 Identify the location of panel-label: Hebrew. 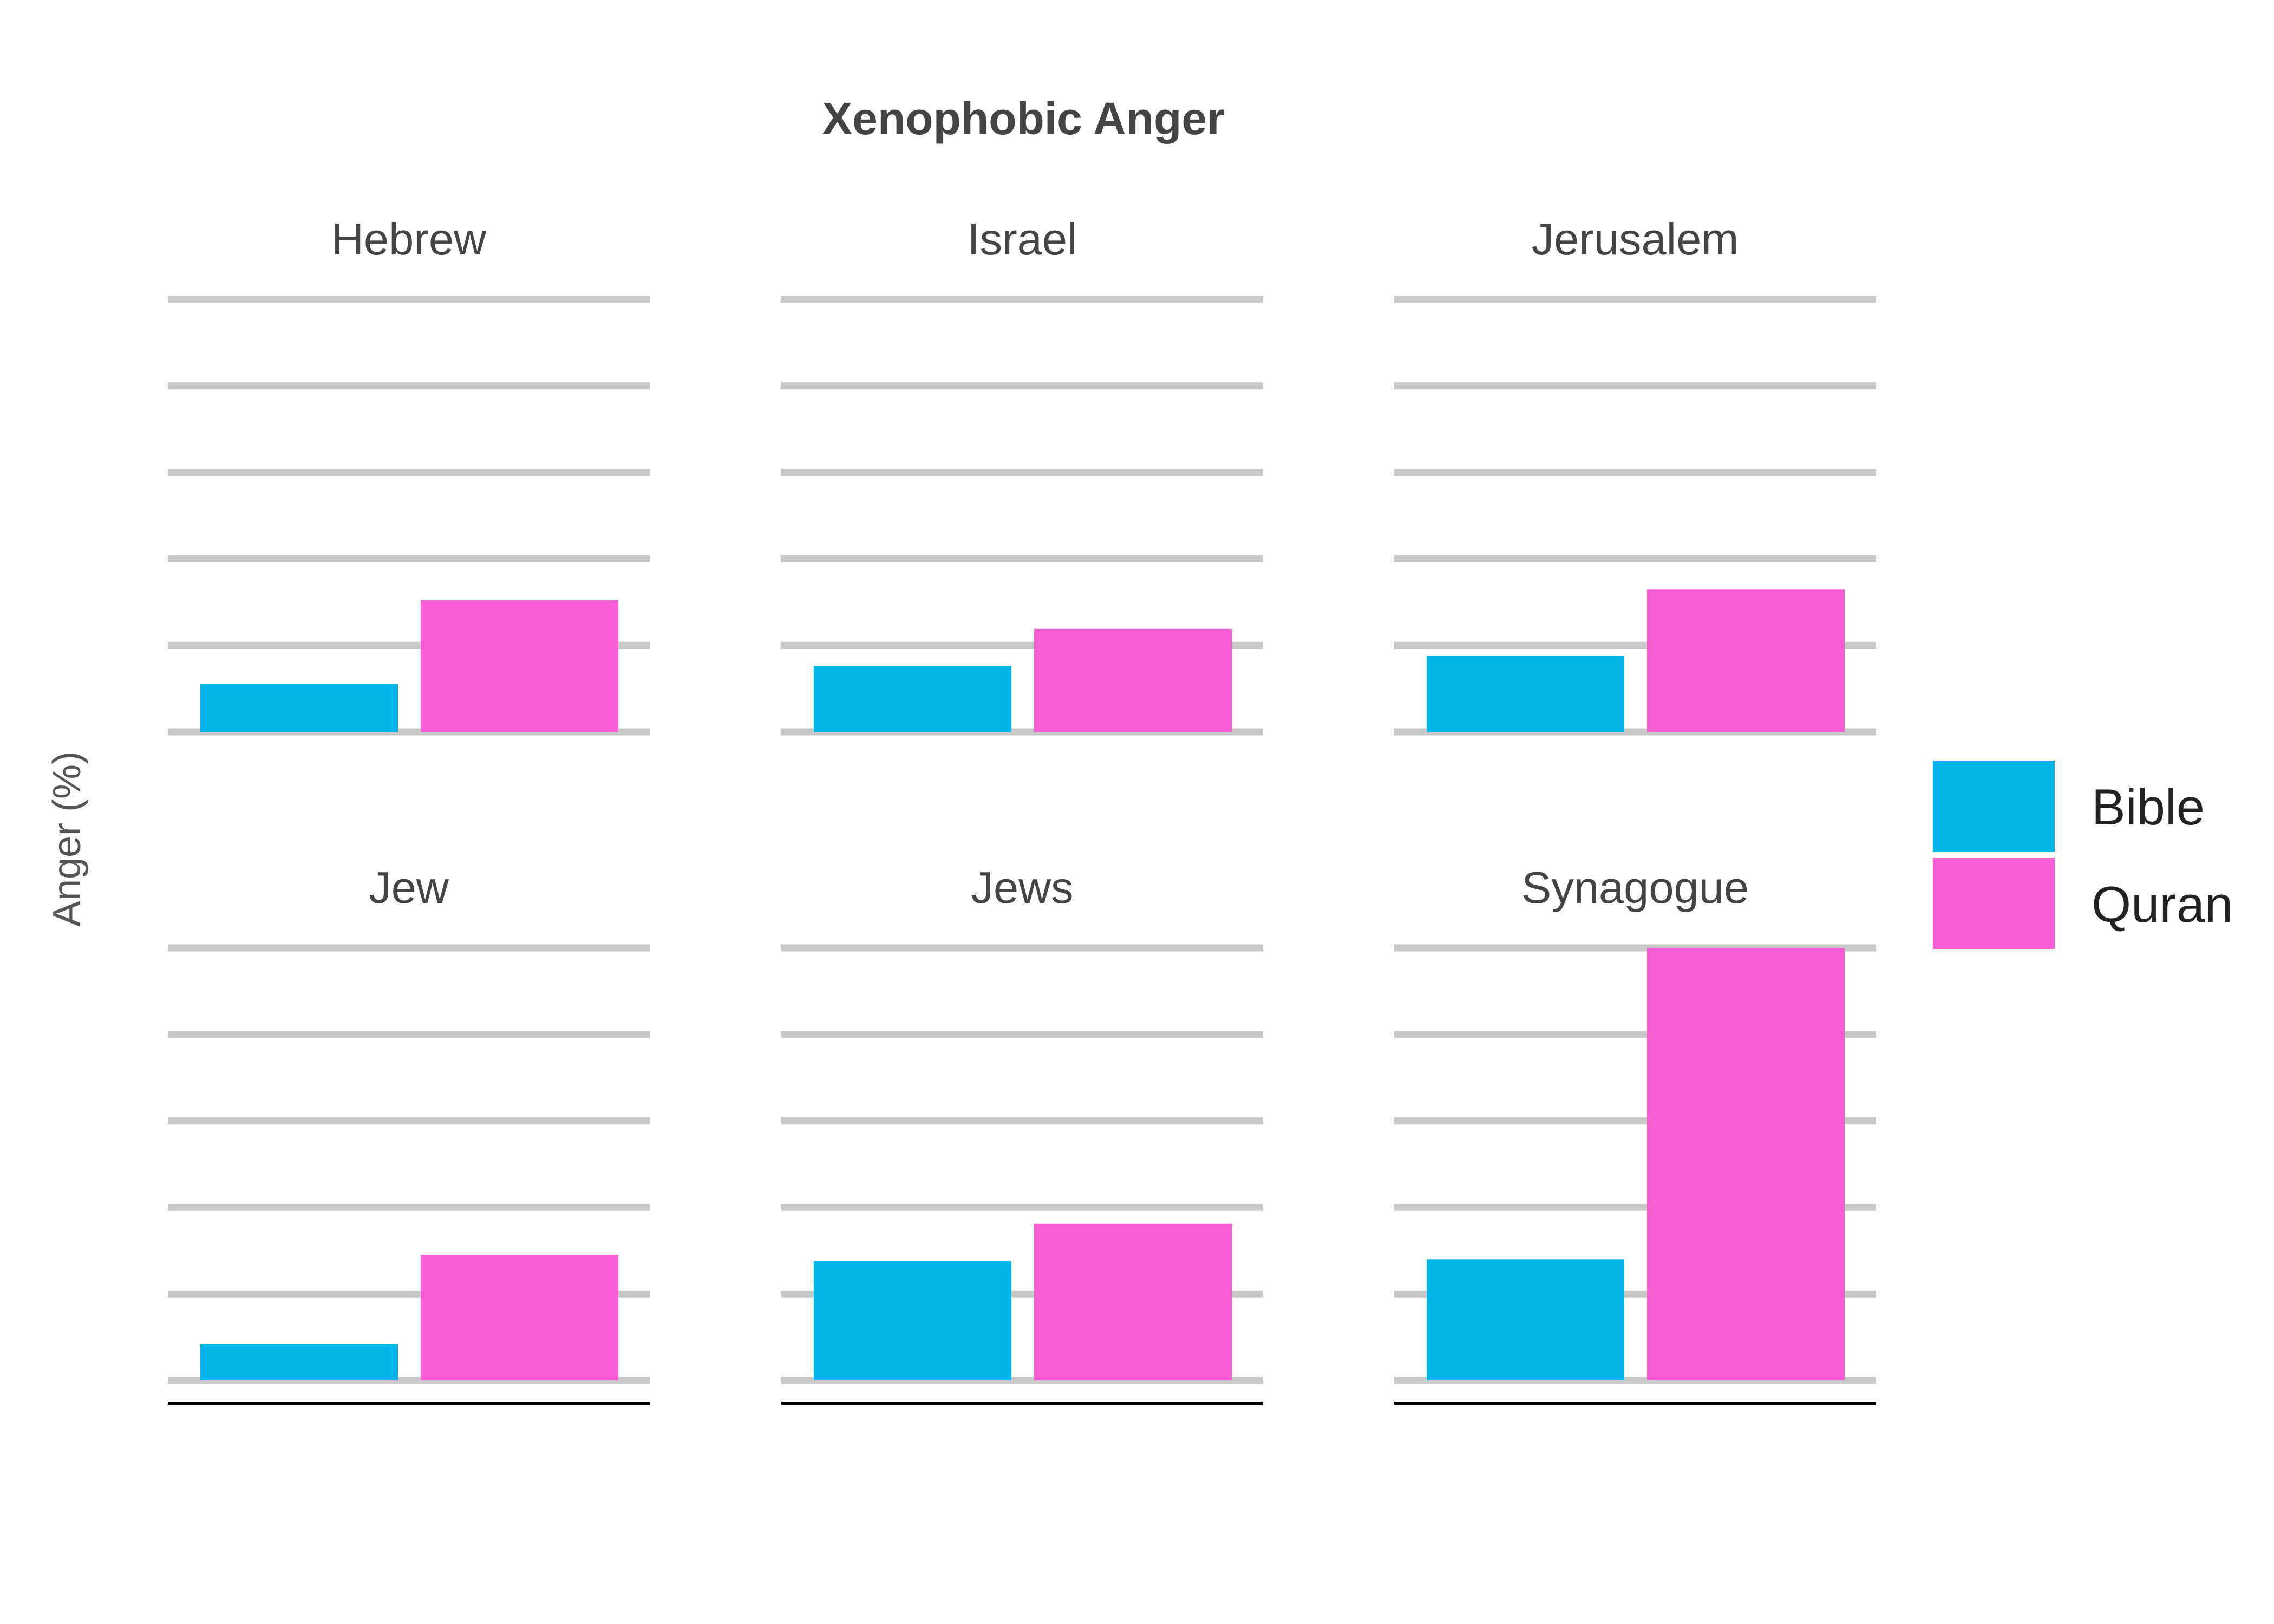
(409, 239).